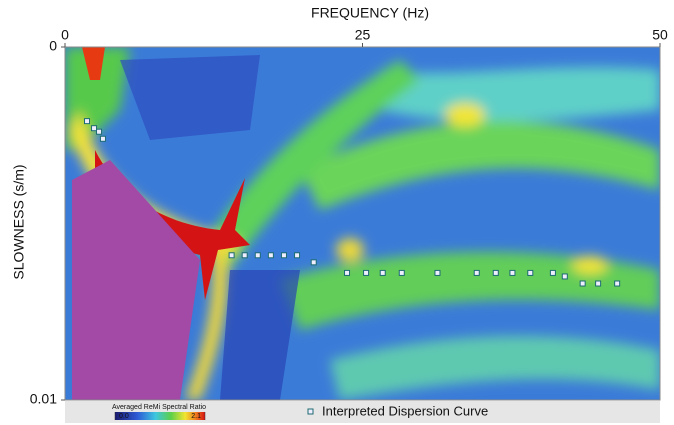  What do you see at coordinates (19, 221) in the screenshot?
I see `y-axis-label: SLOWNESS (s/m)` at bounding box center [19, 221].